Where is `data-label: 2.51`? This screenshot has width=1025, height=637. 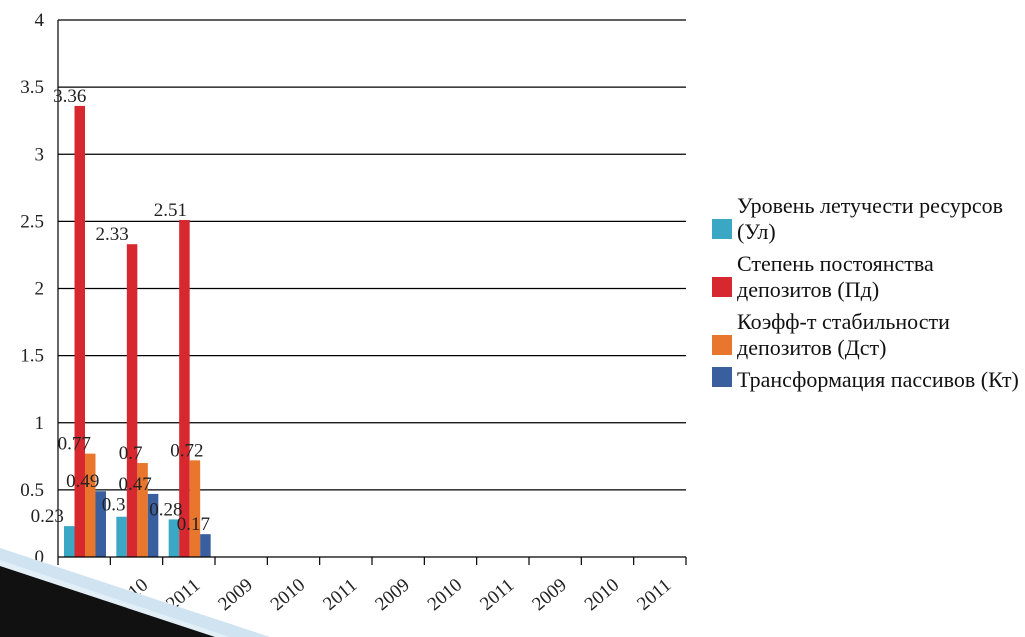 data-label: 2.51 is located at coordinates (170, 210).